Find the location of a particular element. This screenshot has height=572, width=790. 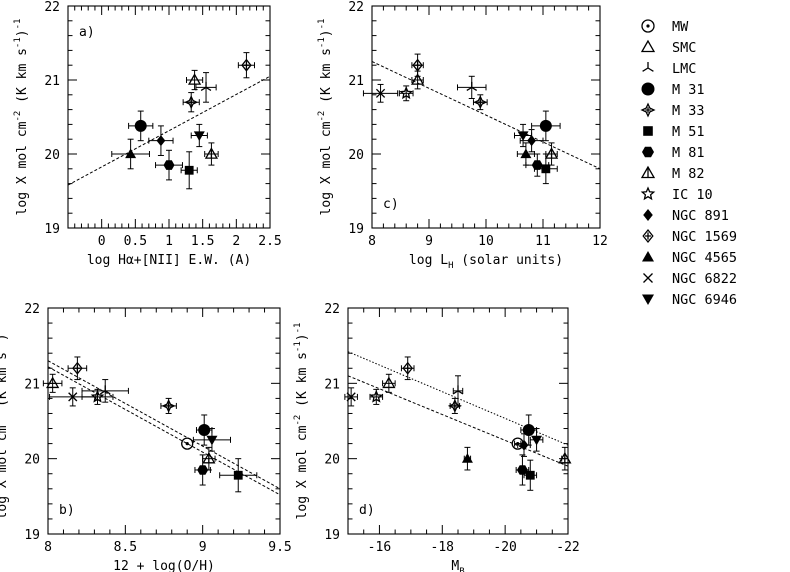

legend-label: LMC is located at coordinates (684, 69).